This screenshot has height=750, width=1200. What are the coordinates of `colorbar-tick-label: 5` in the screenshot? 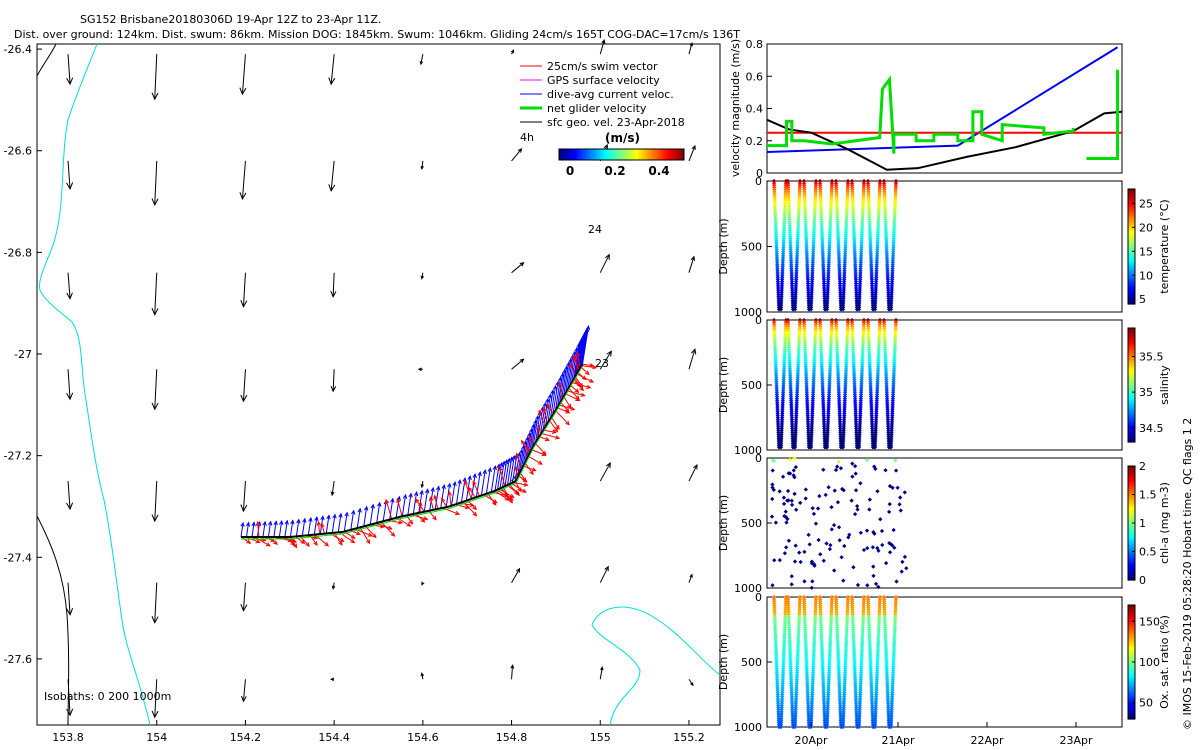 It's located at (1142, 299).